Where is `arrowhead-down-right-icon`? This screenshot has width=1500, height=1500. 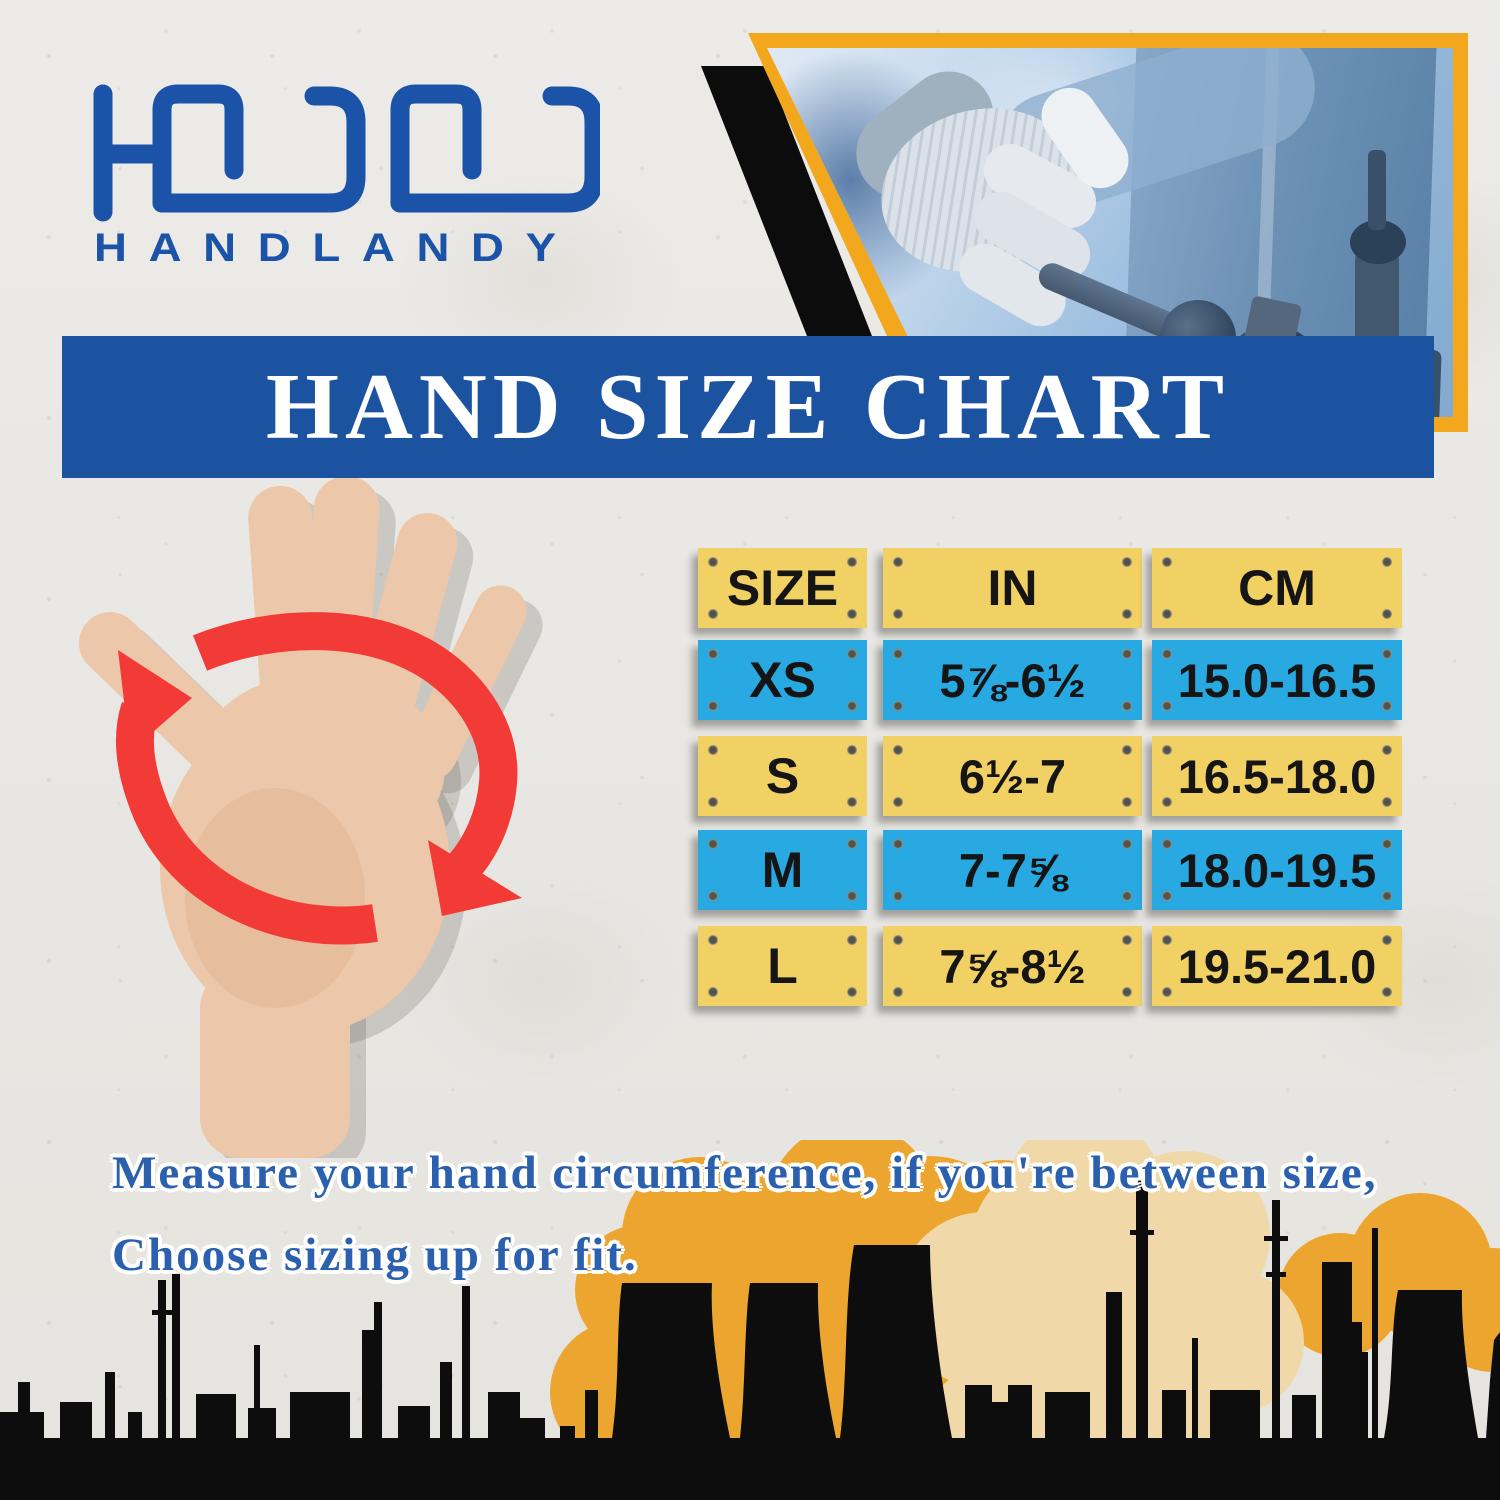 arrowhead-down-right-icon is located at coordinates (475, 878).